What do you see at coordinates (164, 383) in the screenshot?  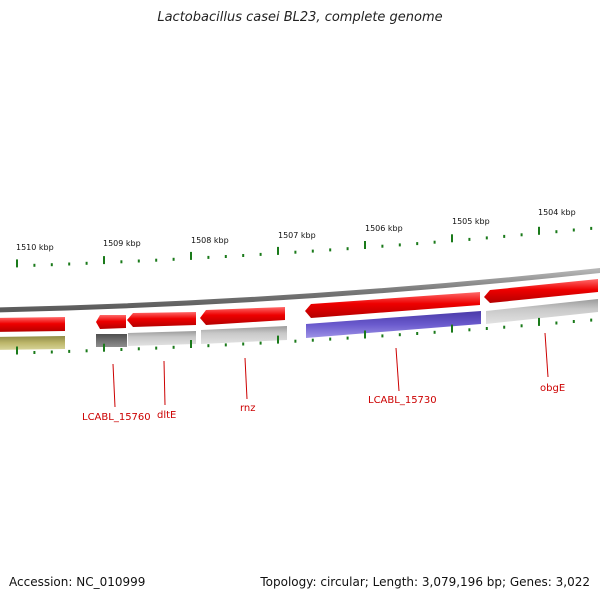 I see `connector-dlte` at bounding box center [164, 383].